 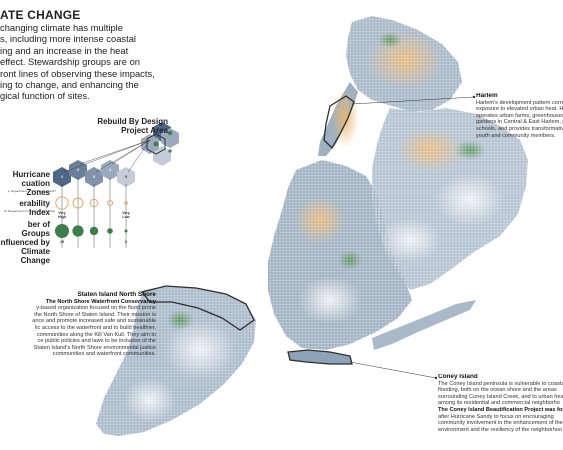 I want to click on zone-label-1: 1, so click(x=62, y=177).